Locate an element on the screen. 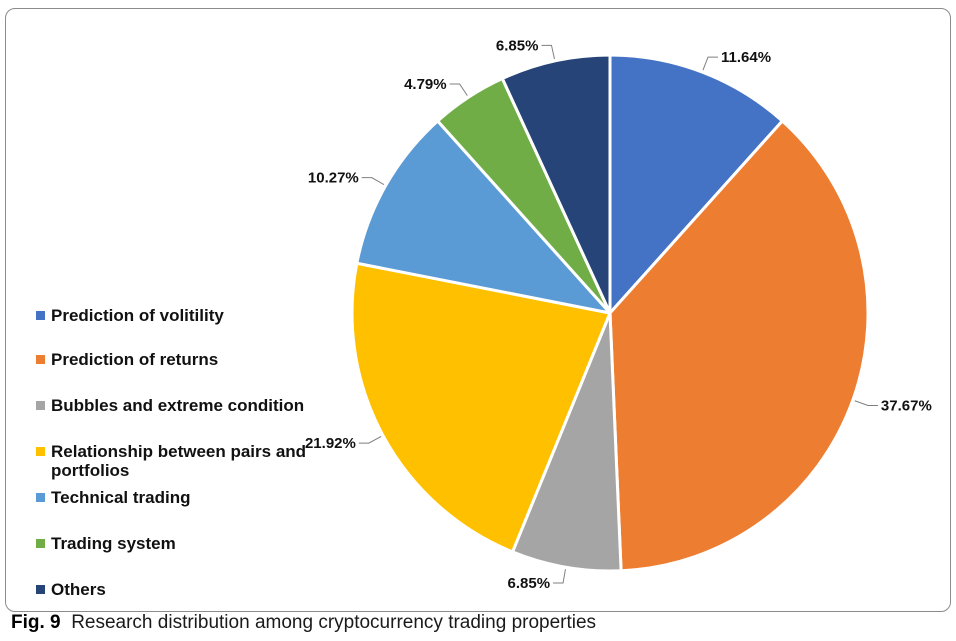 This screenshot has height=641, width=956. leader-line-bubbles-and-extreme-condition is located at coordinates (559, 576).